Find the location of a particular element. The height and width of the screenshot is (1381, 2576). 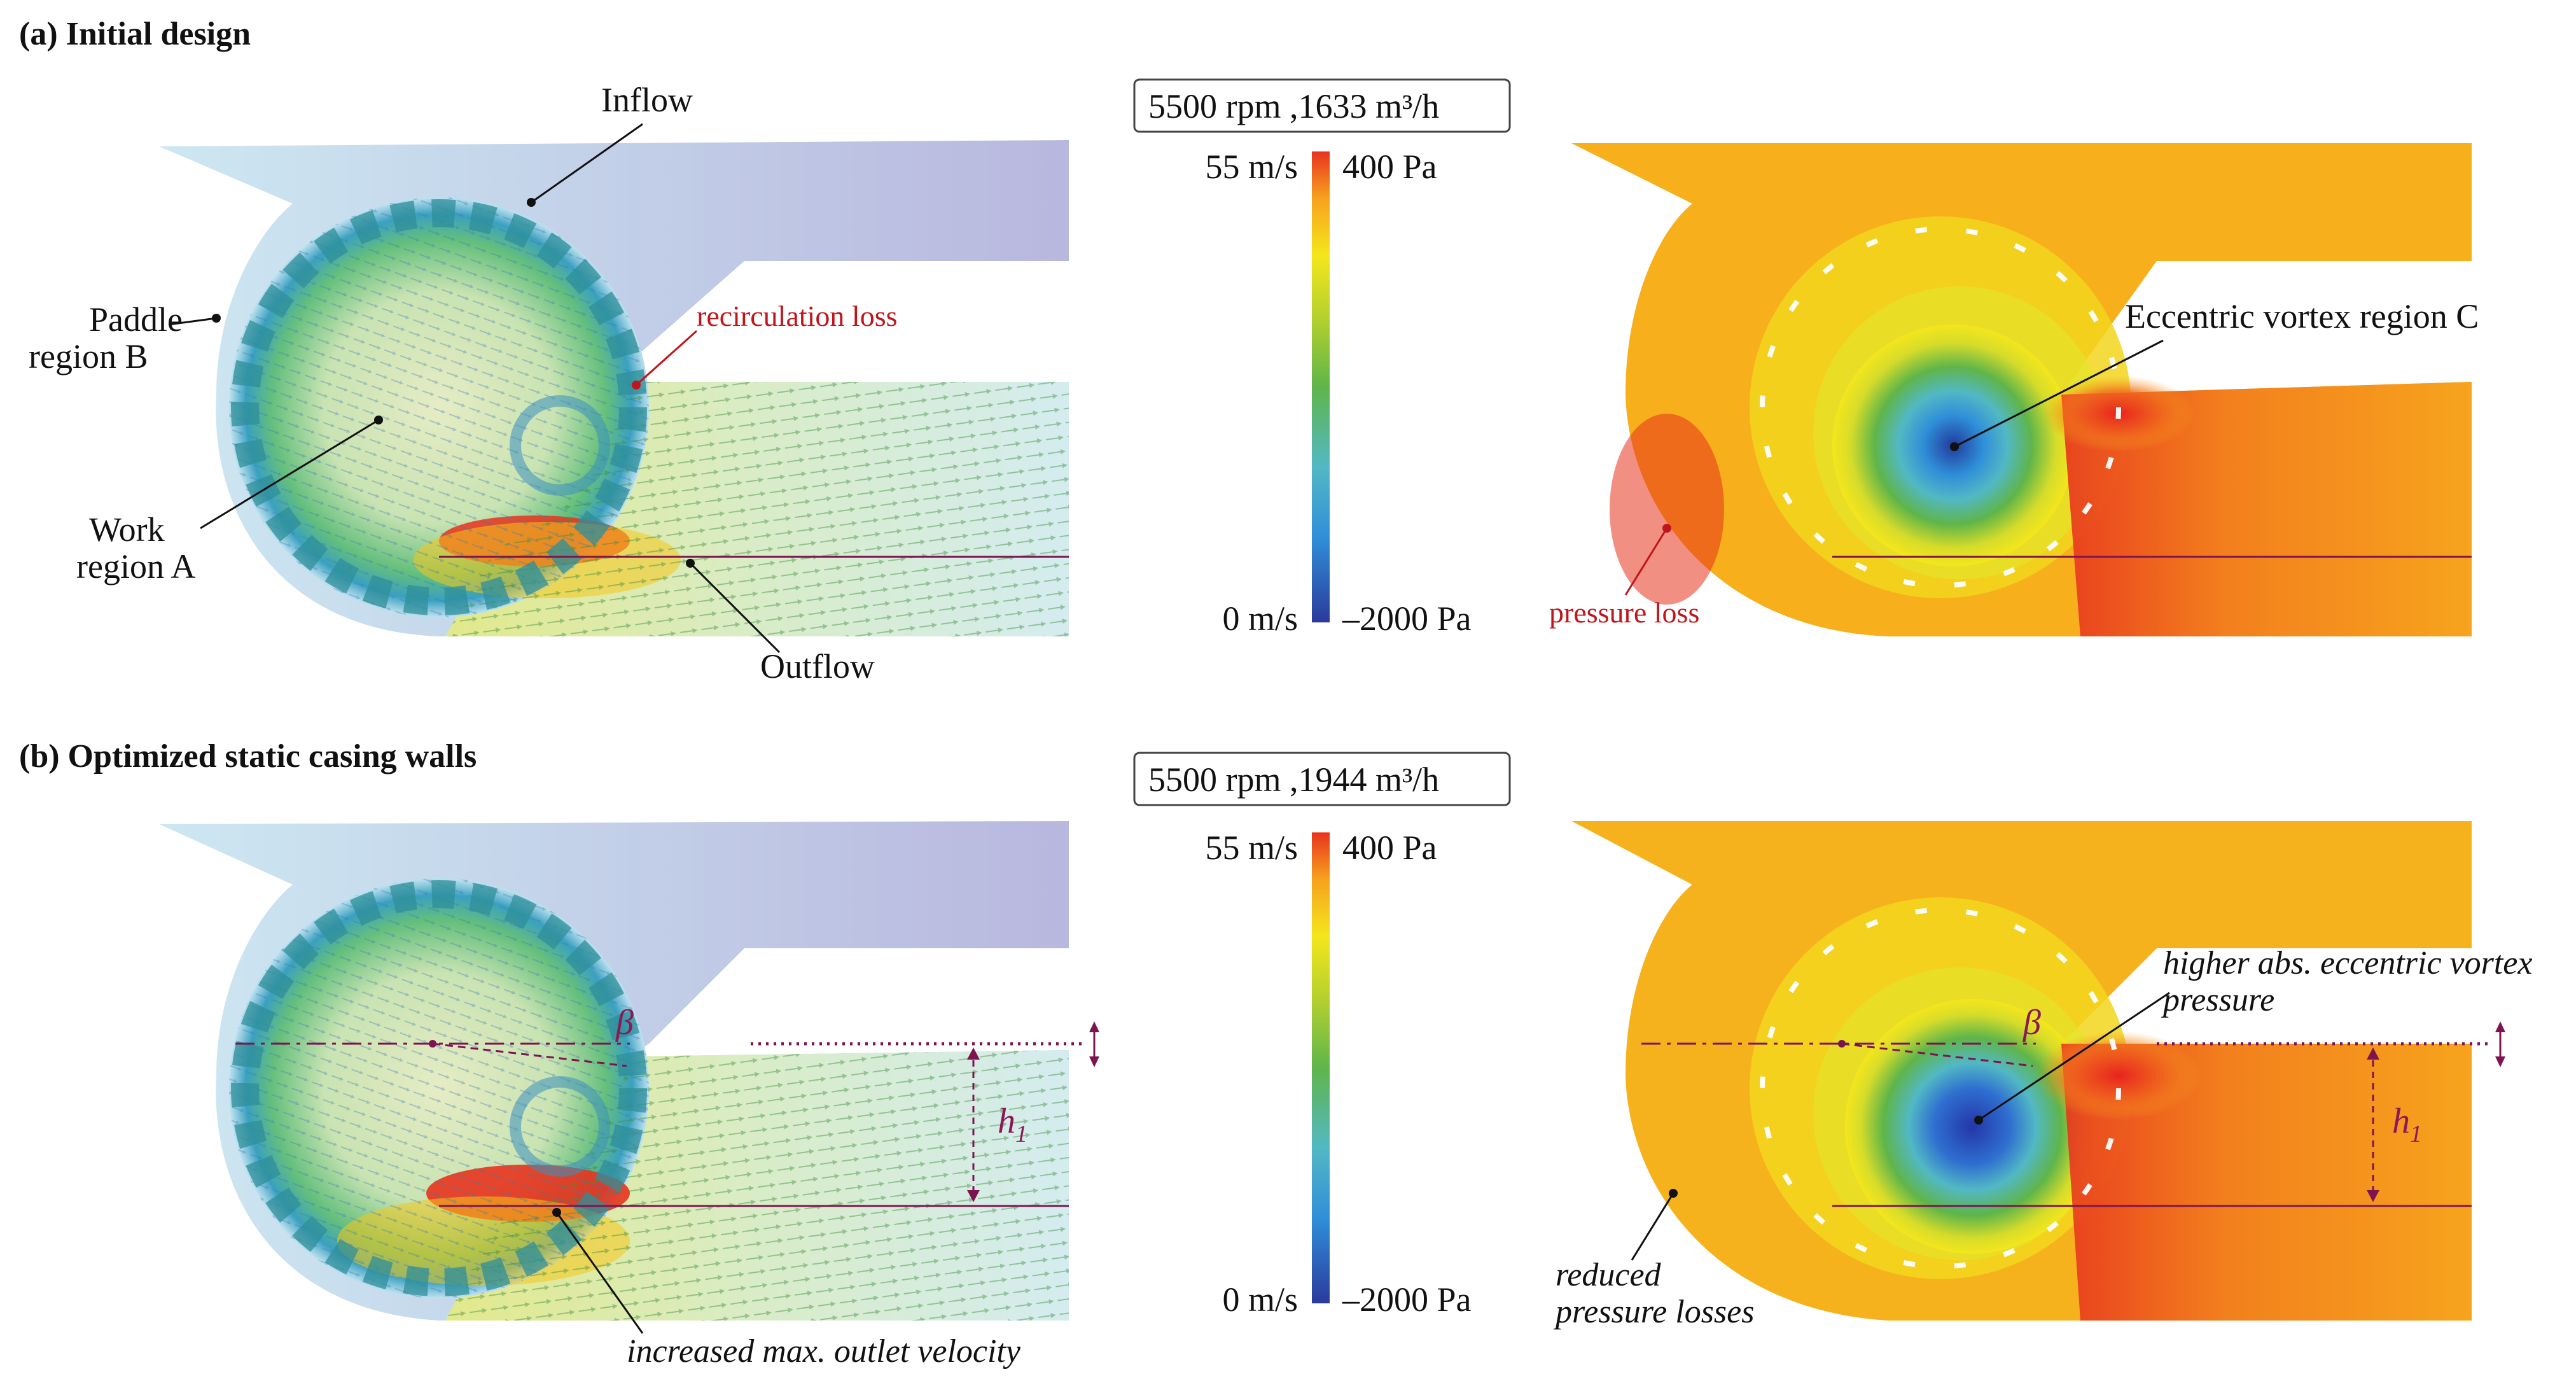

colorbar-a-pressure-max: 400 Pa is located at coordinates (1389, 167).